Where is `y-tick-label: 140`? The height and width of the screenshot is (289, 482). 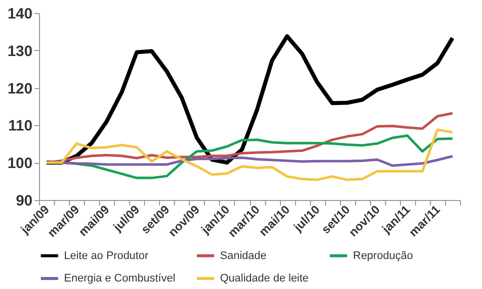
y-tick-label: 140 is located at coordinates (19, 14).